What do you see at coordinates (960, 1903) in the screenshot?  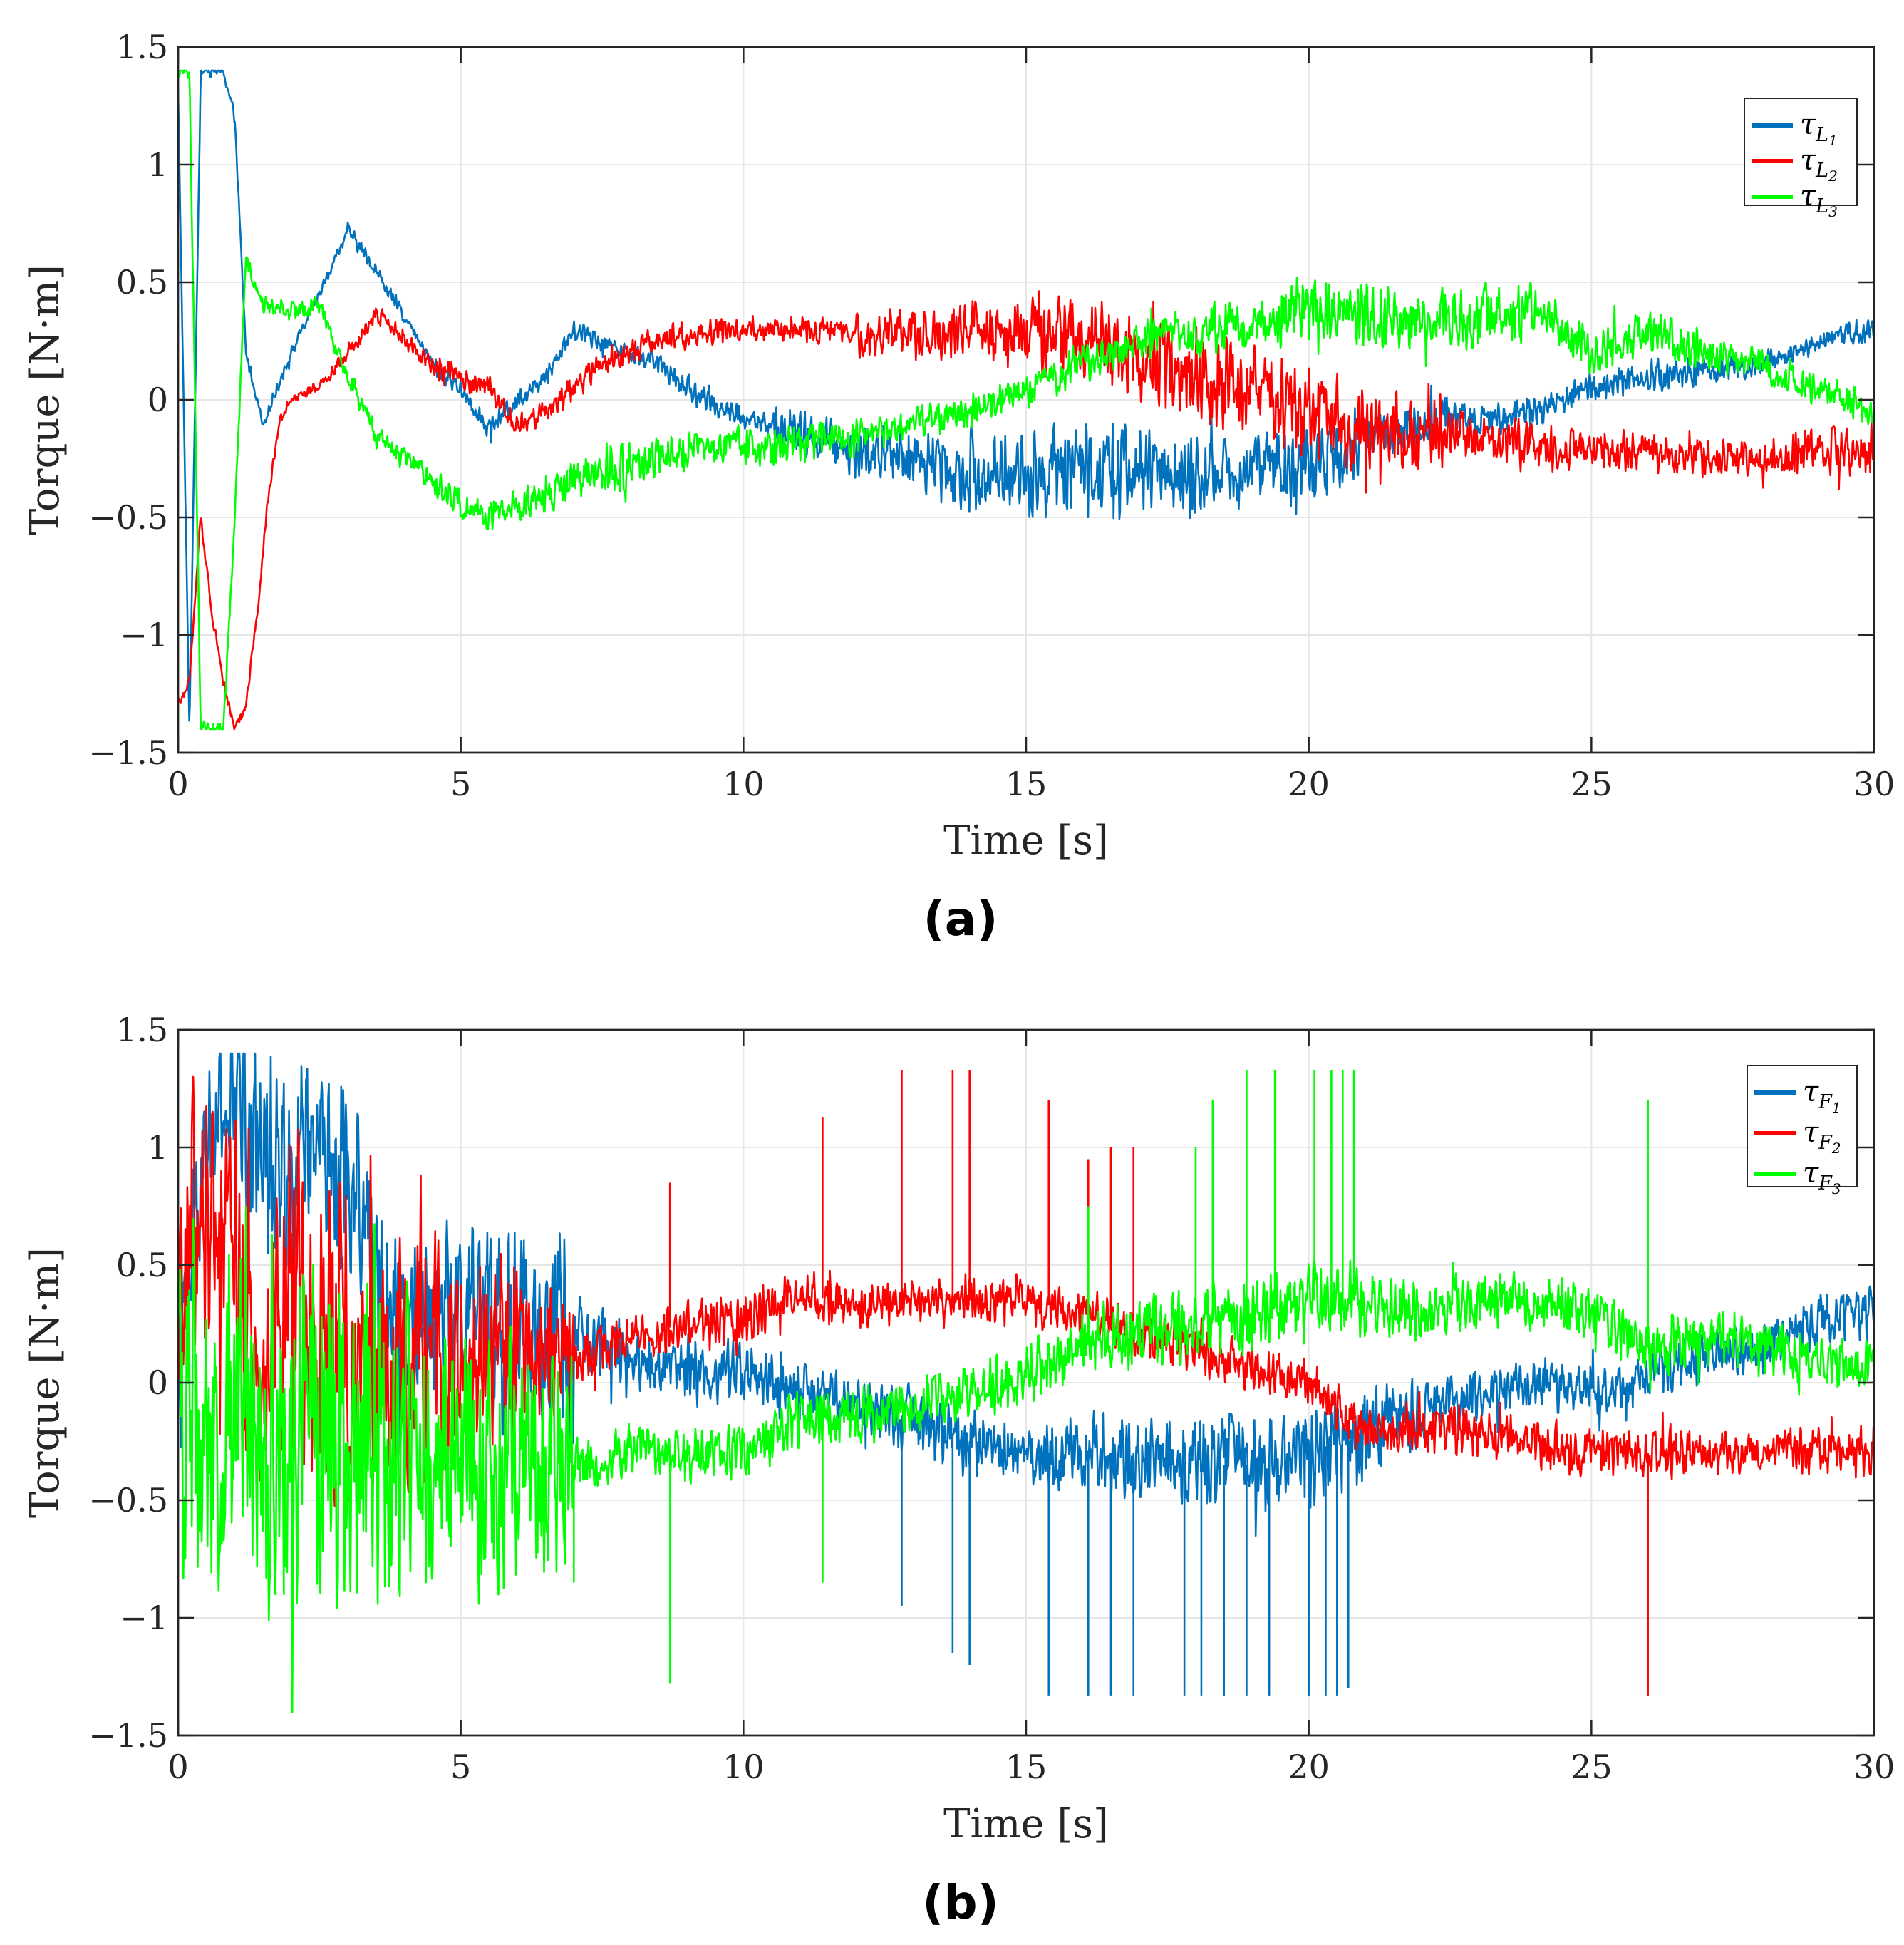 I see `panel-label-b: (b)` at bounding box center [960, 1903].